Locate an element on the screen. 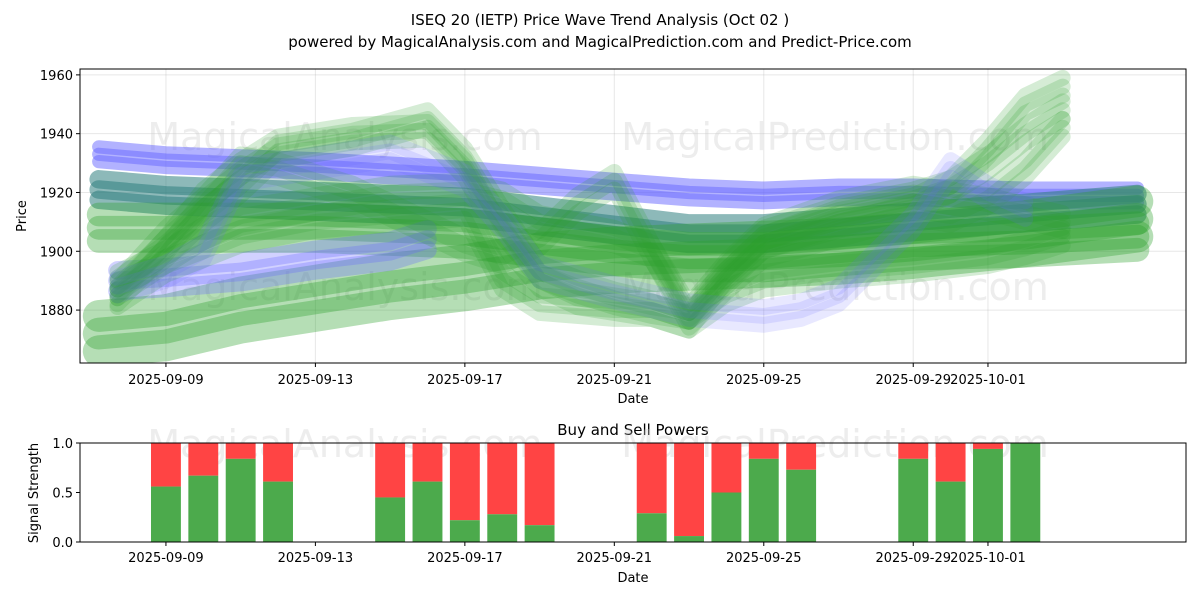 The width and height of the screenshot is (1200, 600). signal-x-label: Date is located at coordinates (632, 578).